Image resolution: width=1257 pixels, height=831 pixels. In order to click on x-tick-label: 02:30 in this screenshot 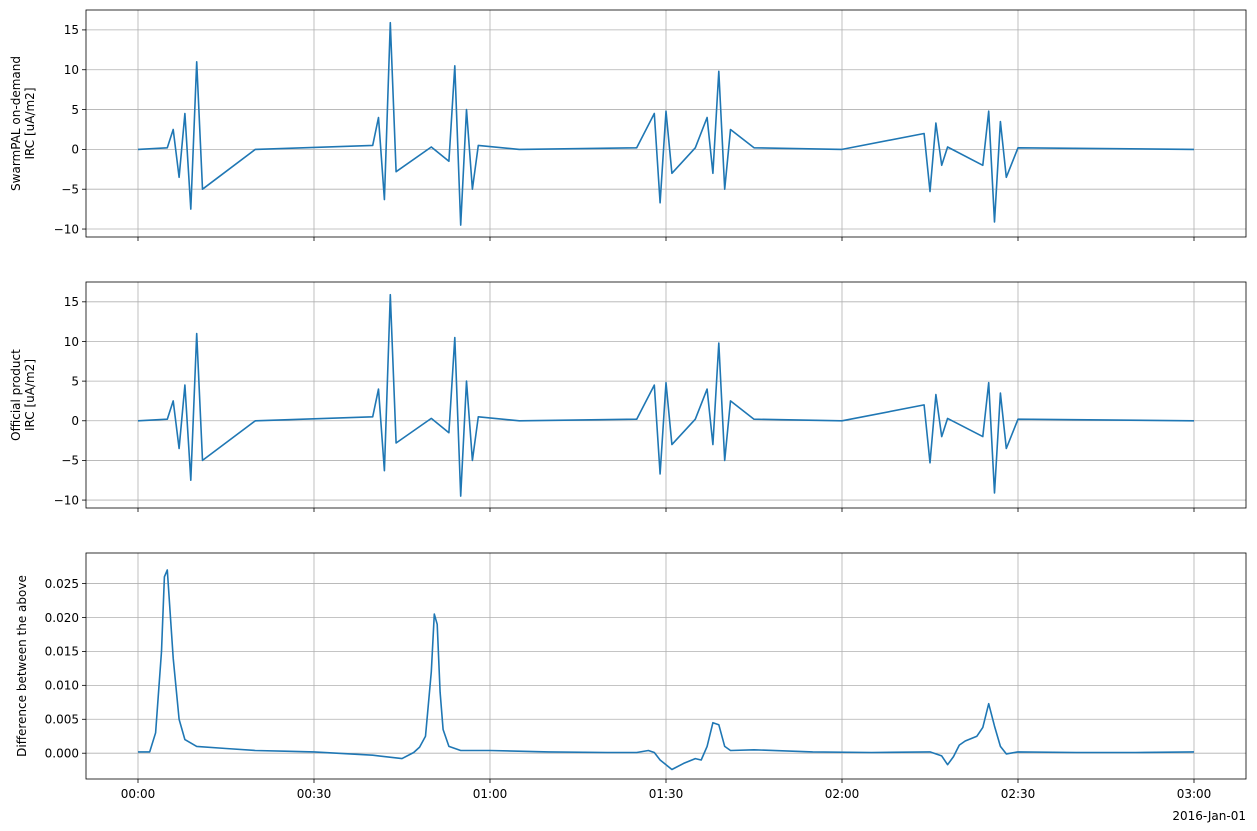, I will do `click(1018, 794)`.